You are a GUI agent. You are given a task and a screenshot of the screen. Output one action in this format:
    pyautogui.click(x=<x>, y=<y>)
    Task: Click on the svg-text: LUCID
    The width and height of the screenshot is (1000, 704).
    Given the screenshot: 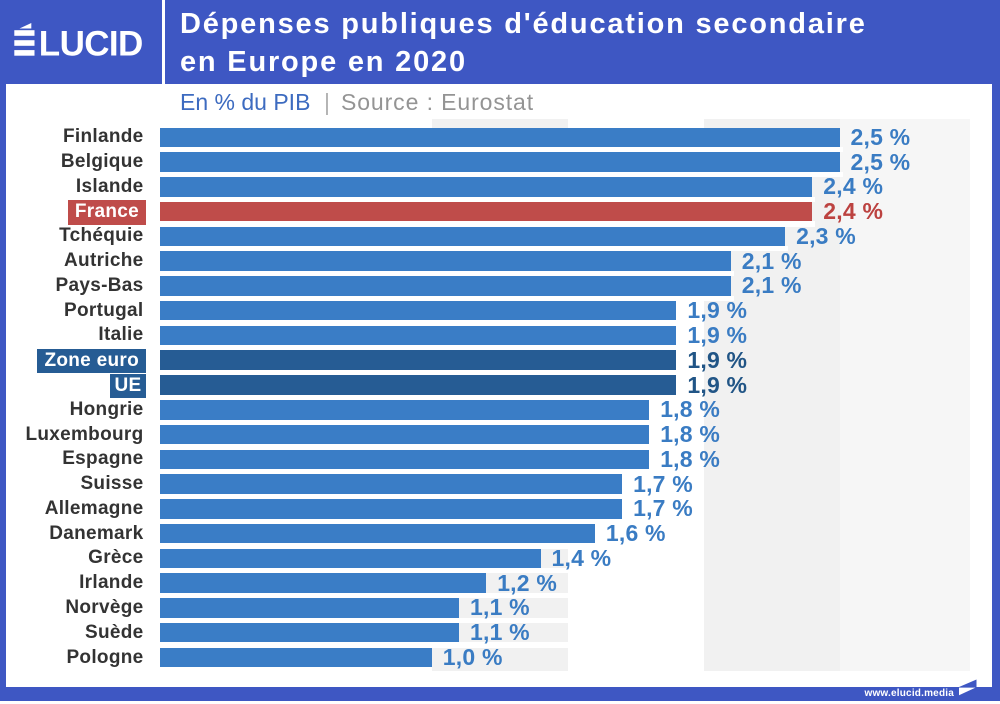 What is the action you would take?
    pyautogui.click(x=91, y=40)
    